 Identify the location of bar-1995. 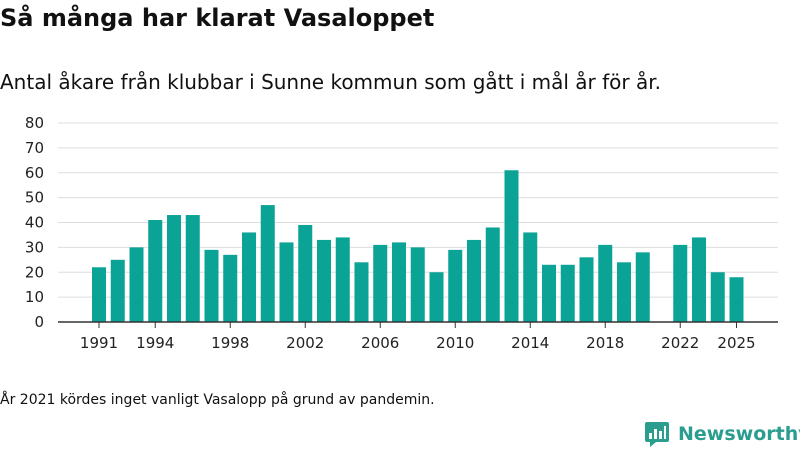
(174, 268).